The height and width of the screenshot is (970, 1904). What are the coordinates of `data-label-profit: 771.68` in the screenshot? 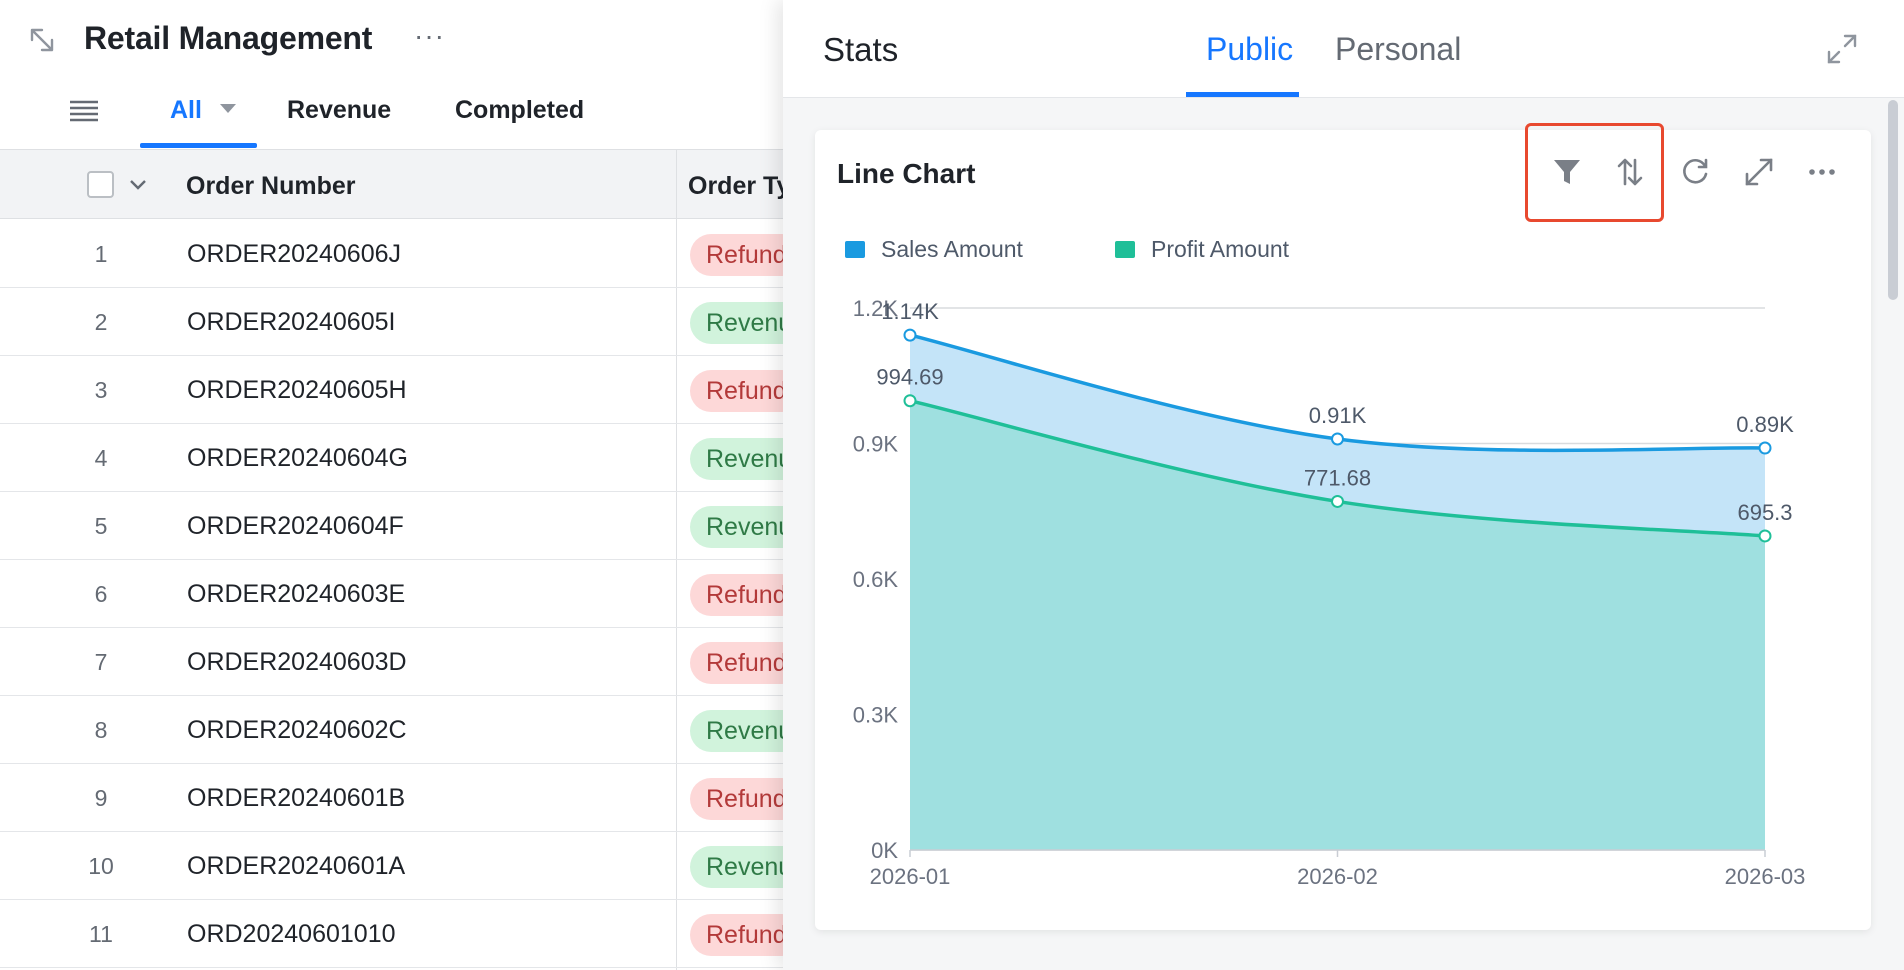 It's located at (1337, 477).